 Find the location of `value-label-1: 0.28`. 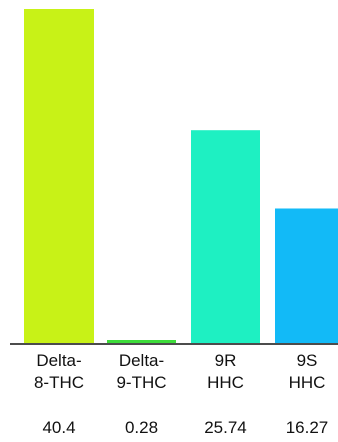

value-label-1: 0.28 is located at coordinates (141, 427).